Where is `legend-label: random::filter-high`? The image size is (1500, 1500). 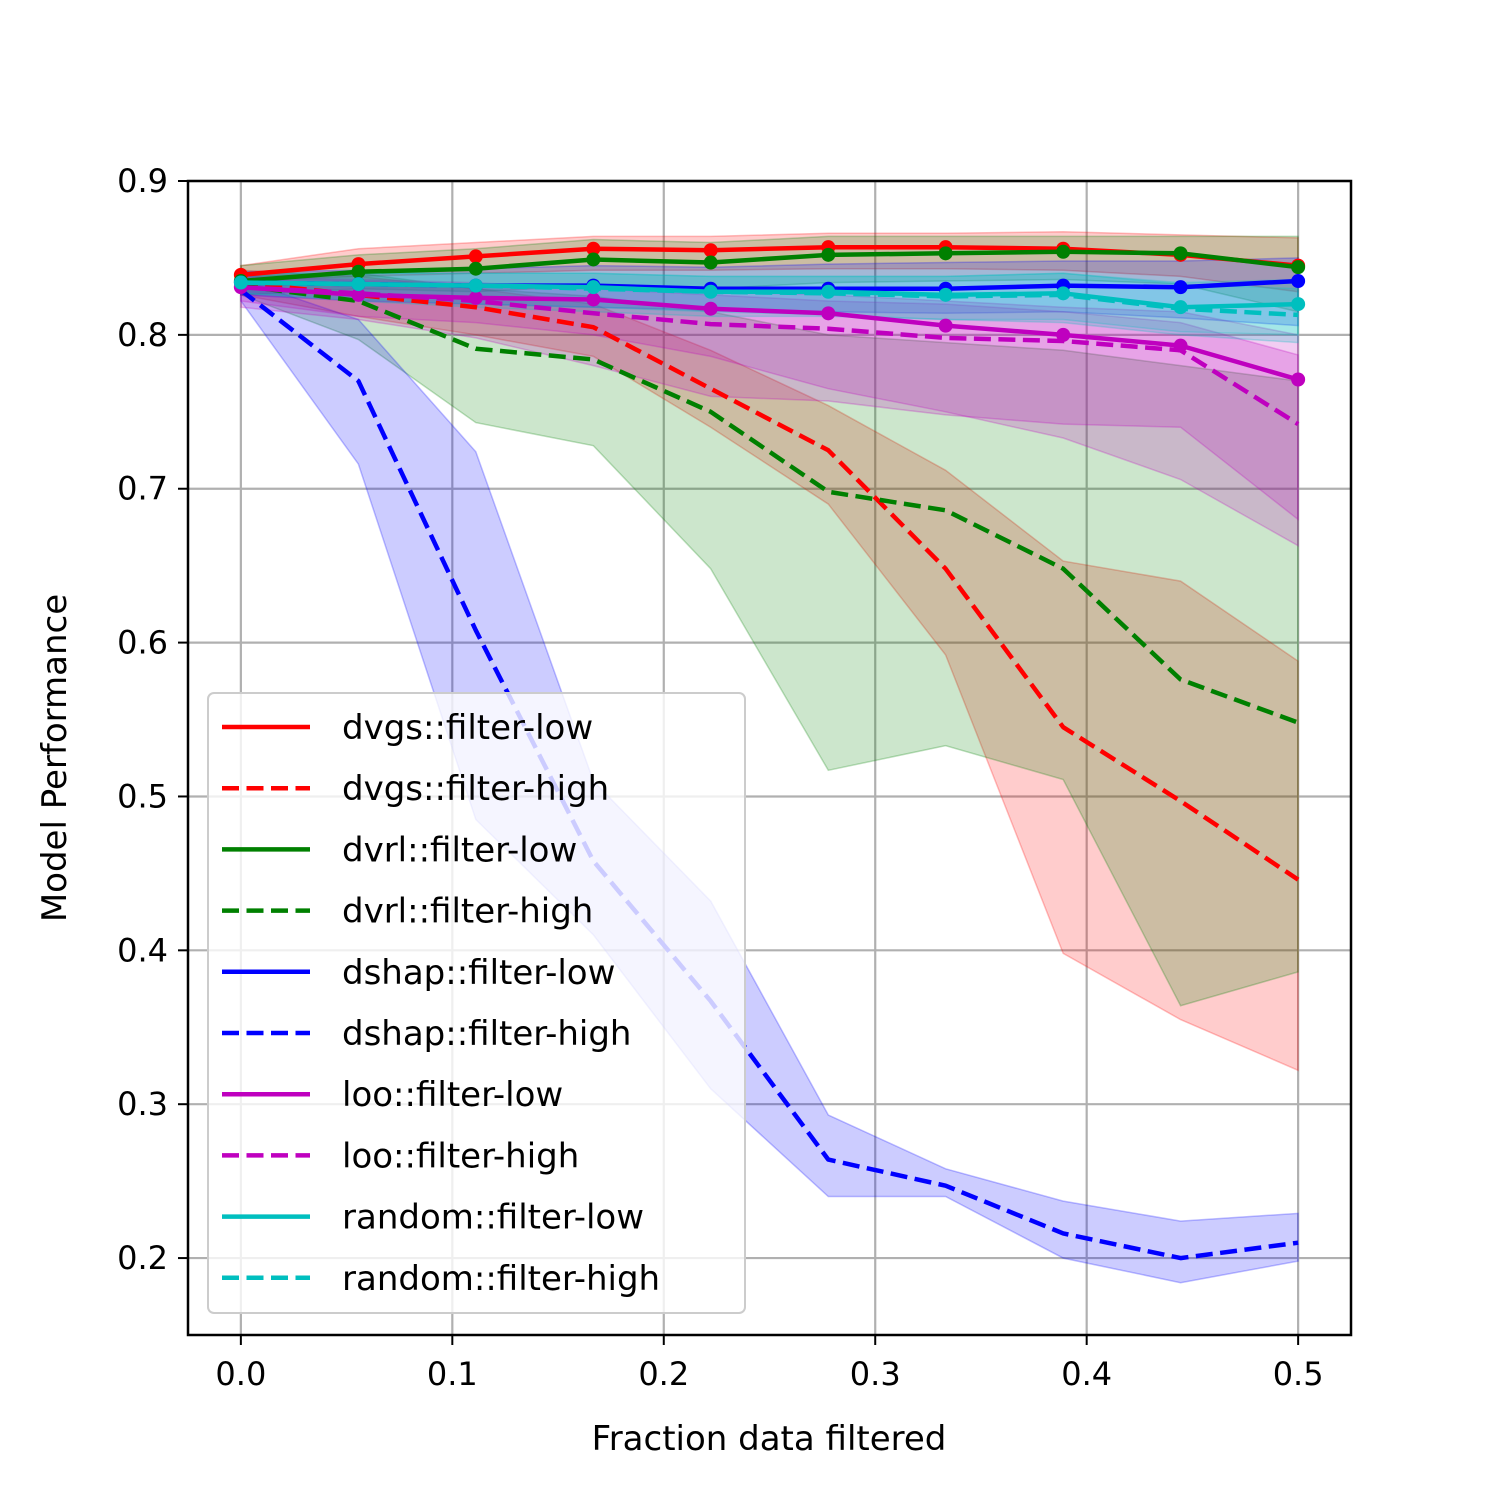 legend-label: random::filter-high is located at coordinates (501, 1279).